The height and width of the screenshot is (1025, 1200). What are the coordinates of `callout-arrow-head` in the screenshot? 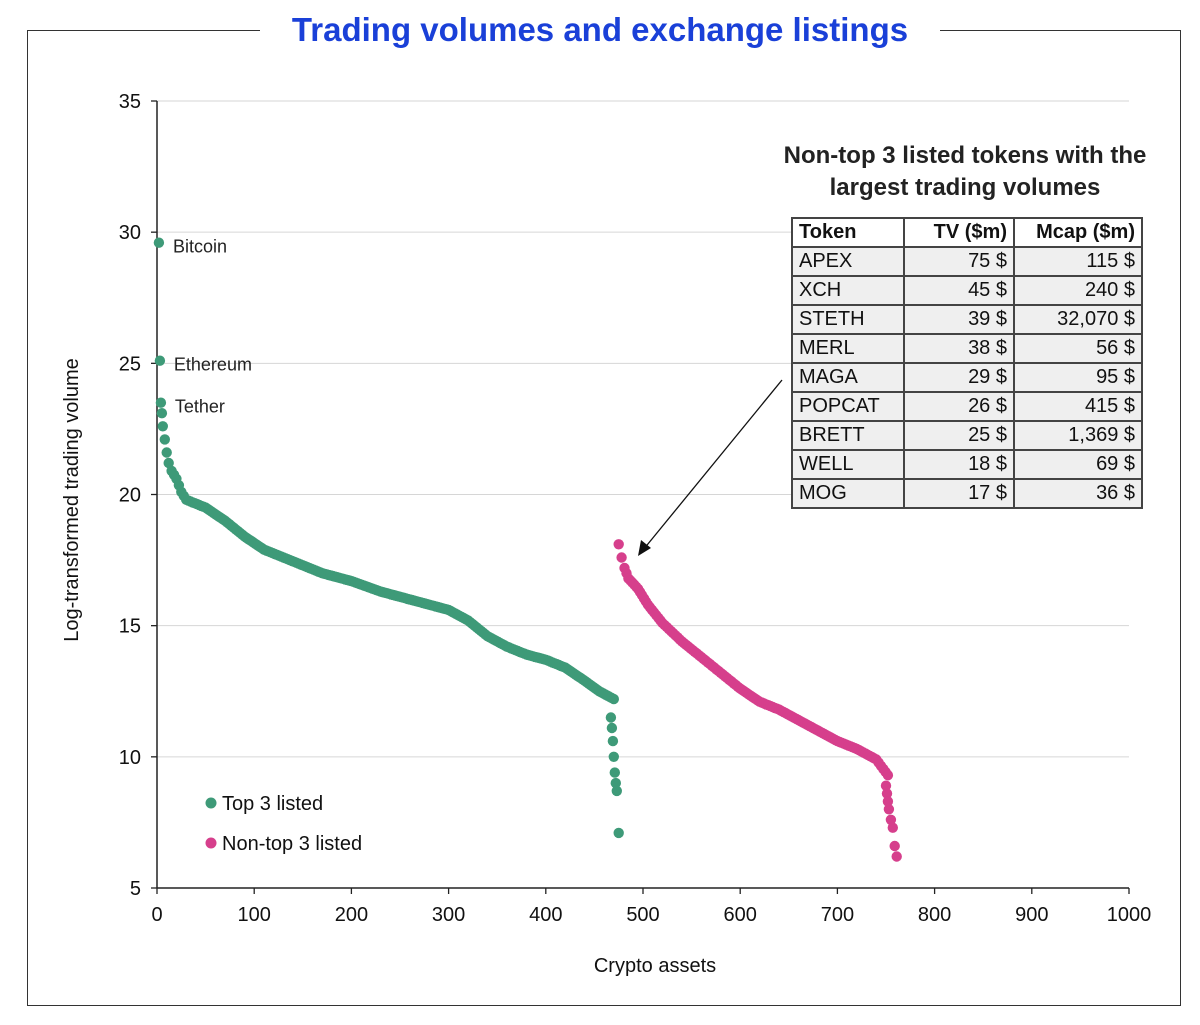 It's located at (644, 548).